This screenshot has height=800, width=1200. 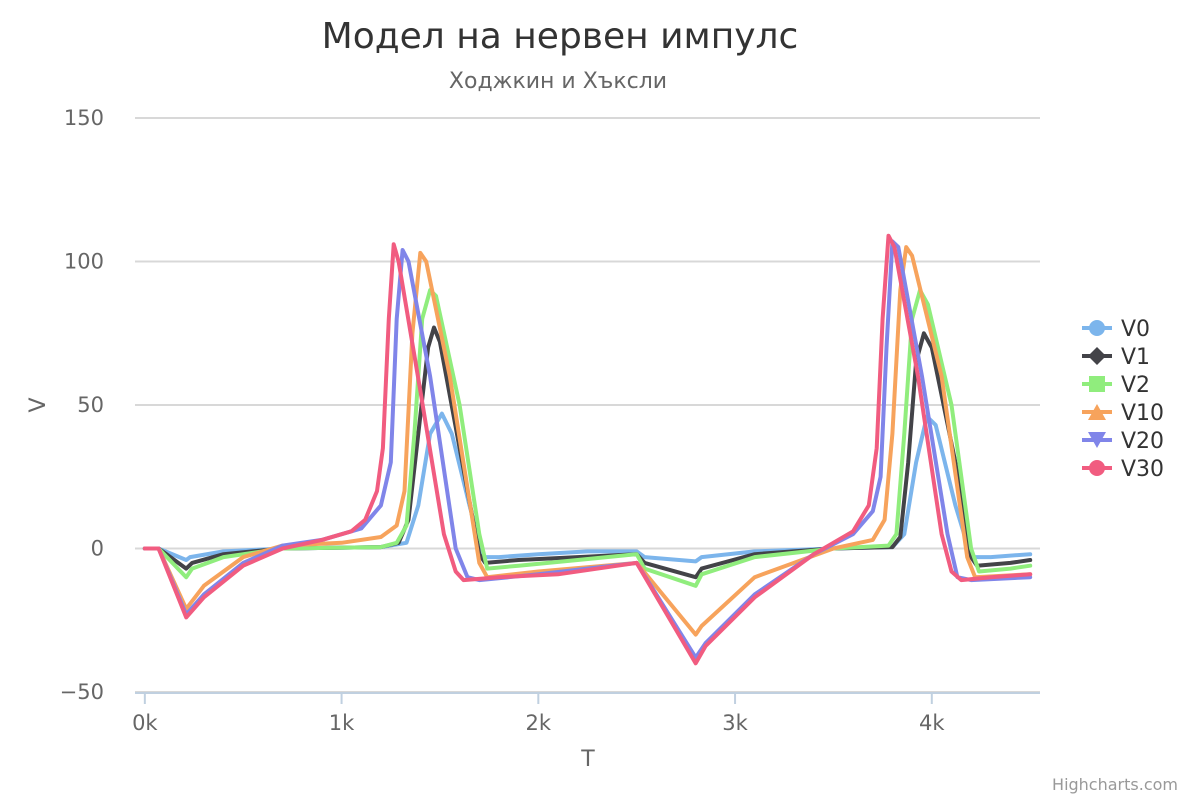 What do you see at coordinates (558, 81) in the screenshot?
I see `chart-subtitle: Ходжкин и Хъксли` at bounding box center [558, 81].